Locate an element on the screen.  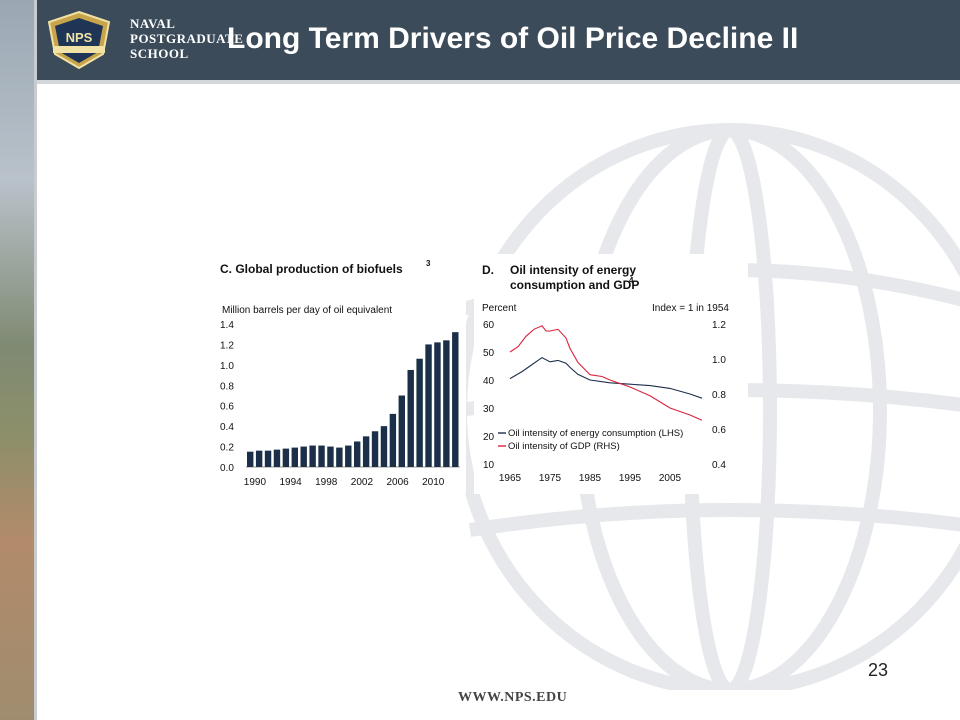
school-name: NAVAL POSTGRADUATE SCHOOL is located at coordinates (186, 38).